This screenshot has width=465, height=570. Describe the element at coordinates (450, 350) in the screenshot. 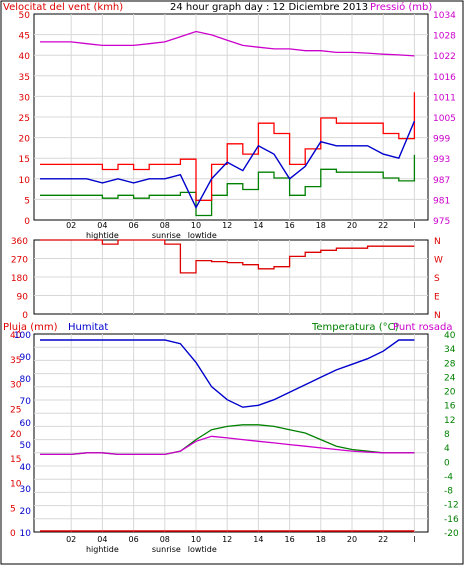

I see `temperature-tick-label: 34` at that location.